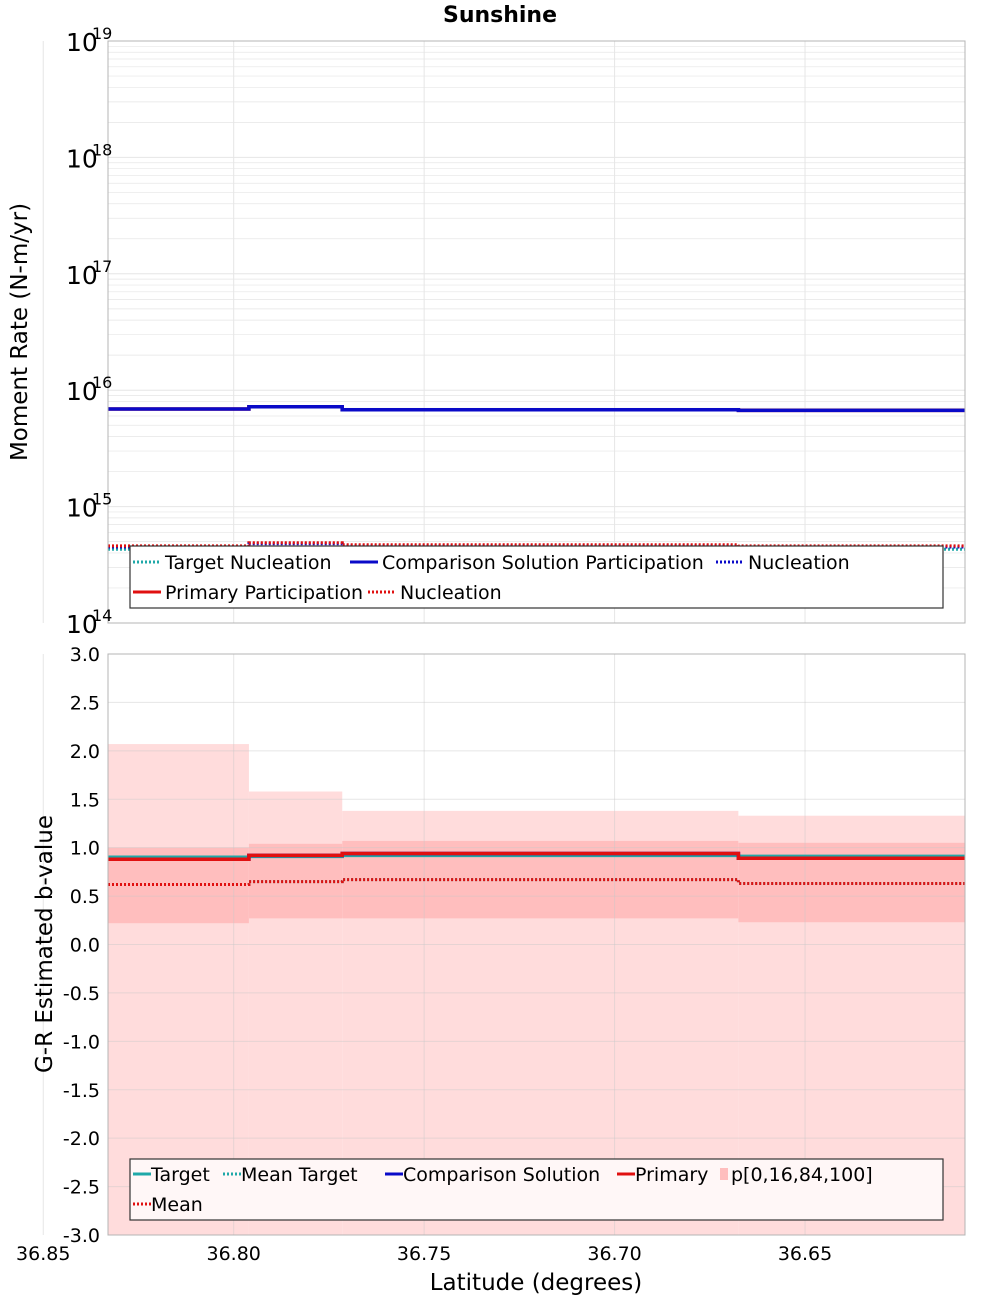  Describe the element at coordinates (614, 1254) in the screenshot. I see `x-tick-label: 36.70` at that location.